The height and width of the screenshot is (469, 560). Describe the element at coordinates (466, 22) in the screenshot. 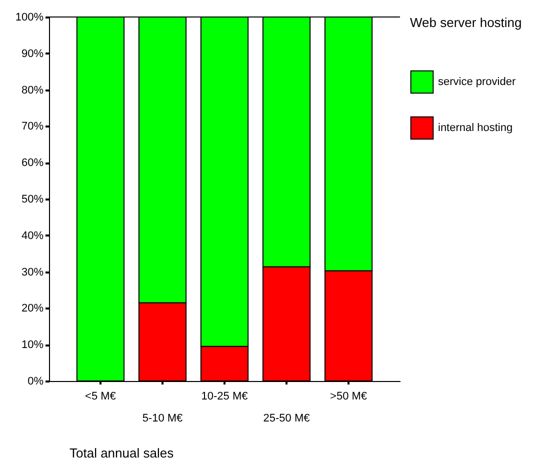

I see `legend-title: Web server hosting` at that location.